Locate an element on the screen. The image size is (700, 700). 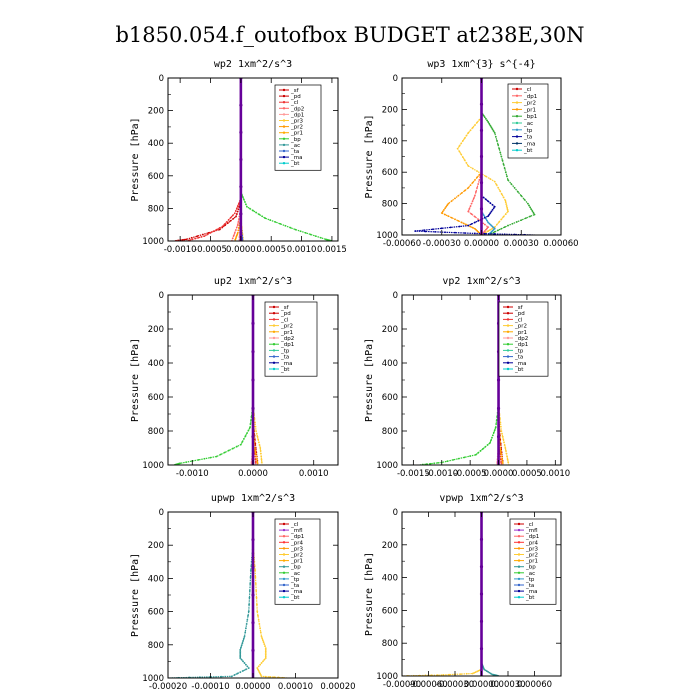
legend-box is located at coordinates (523, 339).